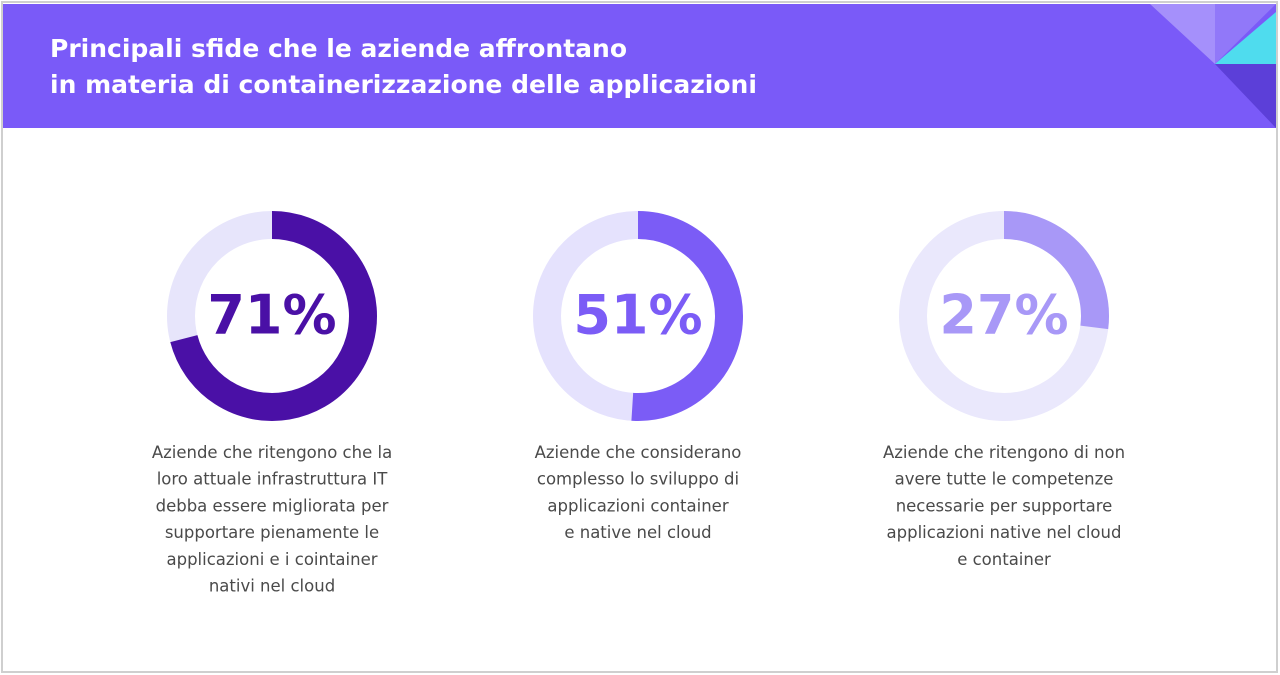  I want to click on description-line: e container, so click(1004, 559).